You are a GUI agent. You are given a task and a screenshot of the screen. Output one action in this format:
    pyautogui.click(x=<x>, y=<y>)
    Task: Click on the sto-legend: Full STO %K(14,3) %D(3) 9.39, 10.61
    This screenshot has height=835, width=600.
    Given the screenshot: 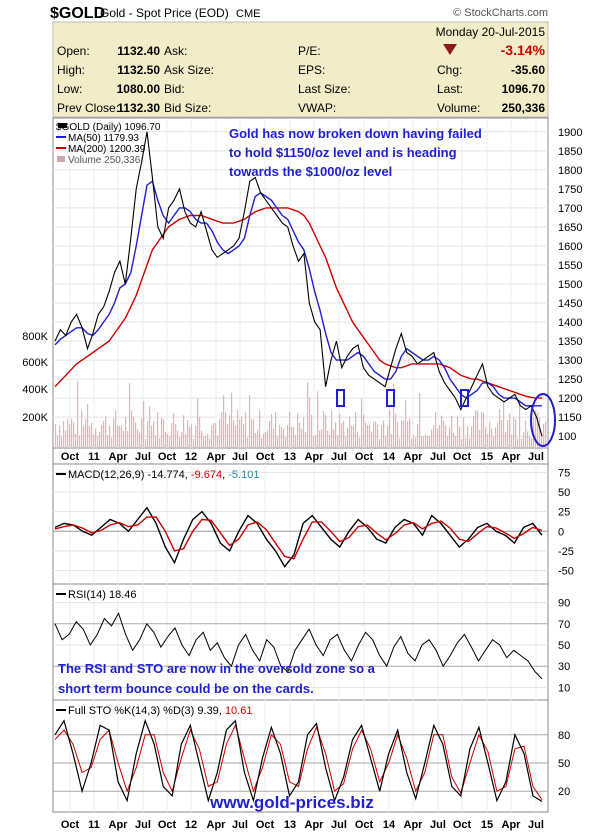 What is the action you would take?
    pyautogui.click(x=154, y=711)
    